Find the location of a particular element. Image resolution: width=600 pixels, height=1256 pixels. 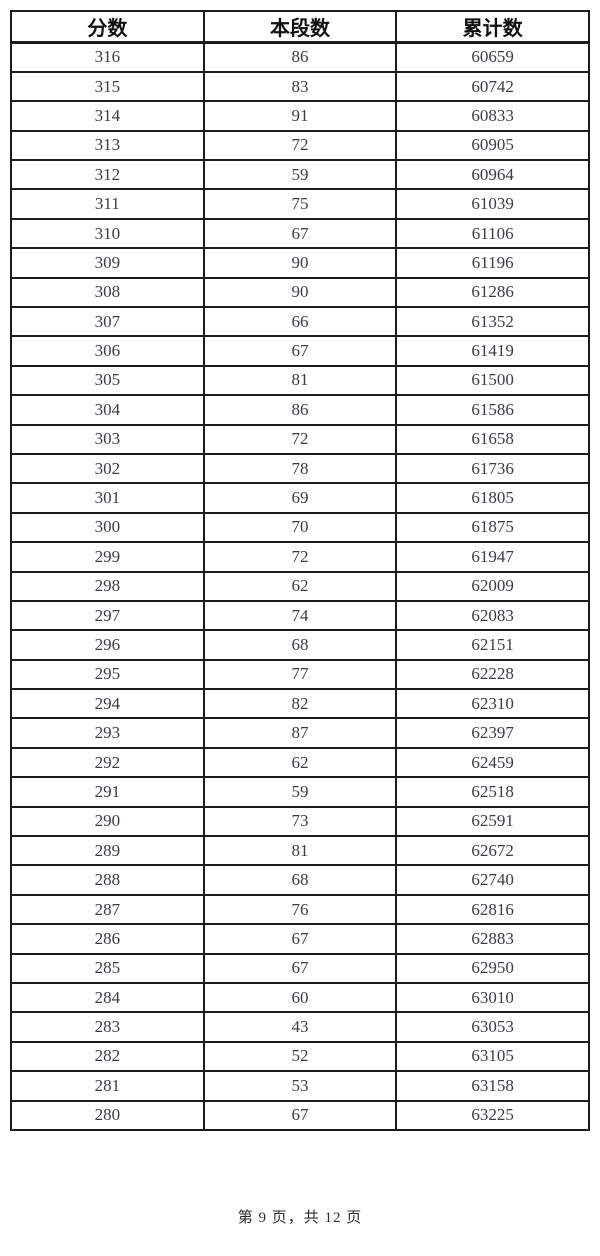

cell-score: 301 is located at coordinates (107, 498).